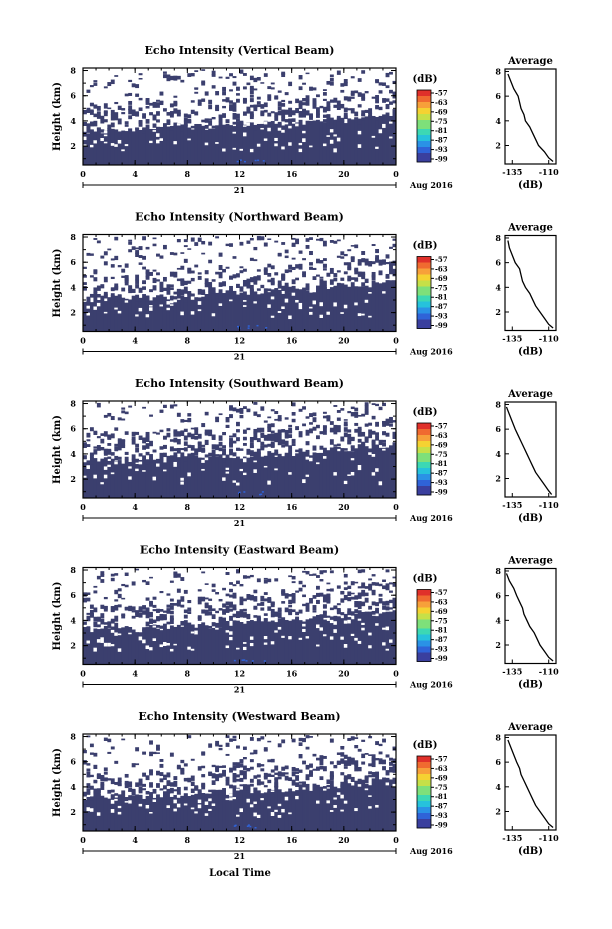 Image resolution: width=612 pixels, height=929 pixels. I want to click on x-tick-label: 12, so click(239, 507).